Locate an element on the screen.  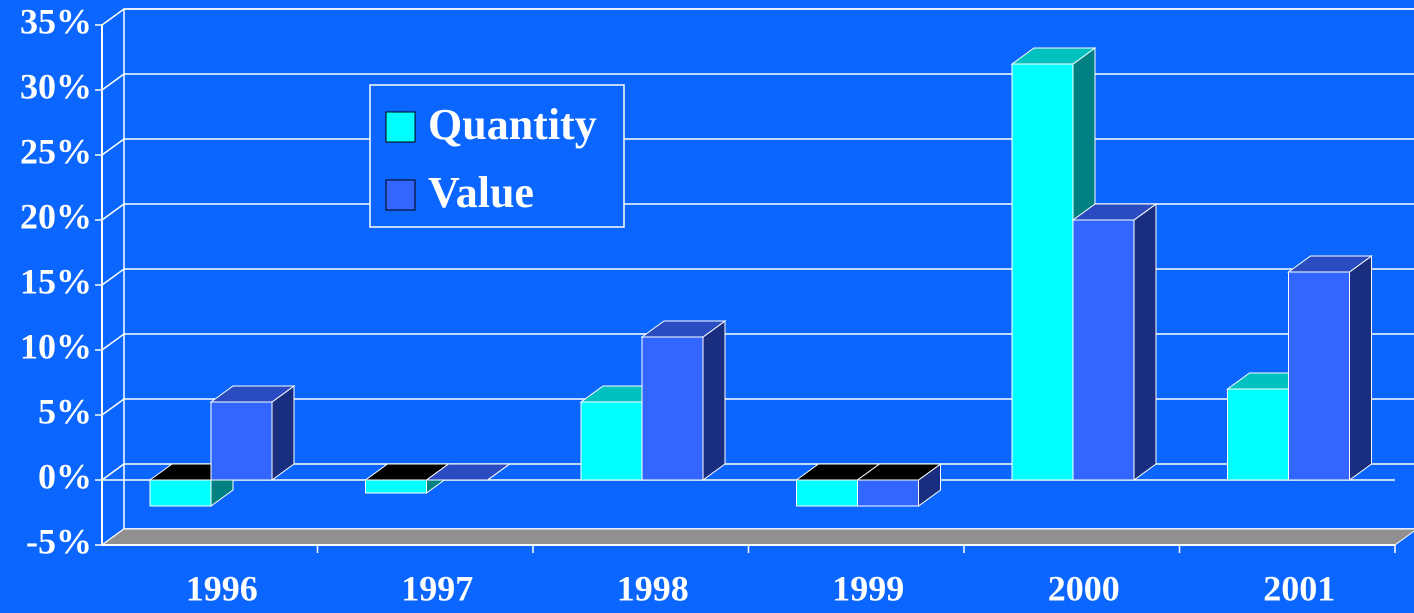
floor is located at coordinates (757, 537).